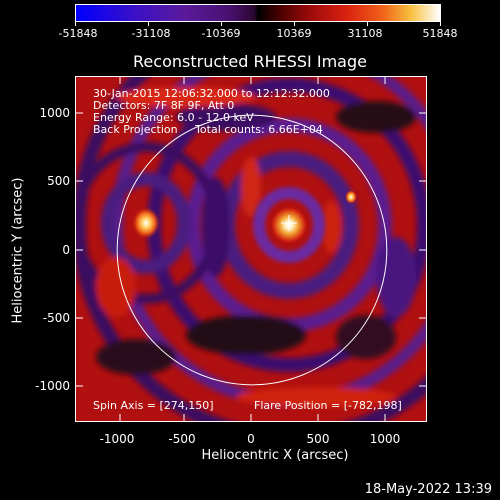 This screenshot has width=500, height=500. What do you see at coordinates (66, 250) in the screenshot?
I see `y-tick-label: 0` at bounding box center [66, 250].